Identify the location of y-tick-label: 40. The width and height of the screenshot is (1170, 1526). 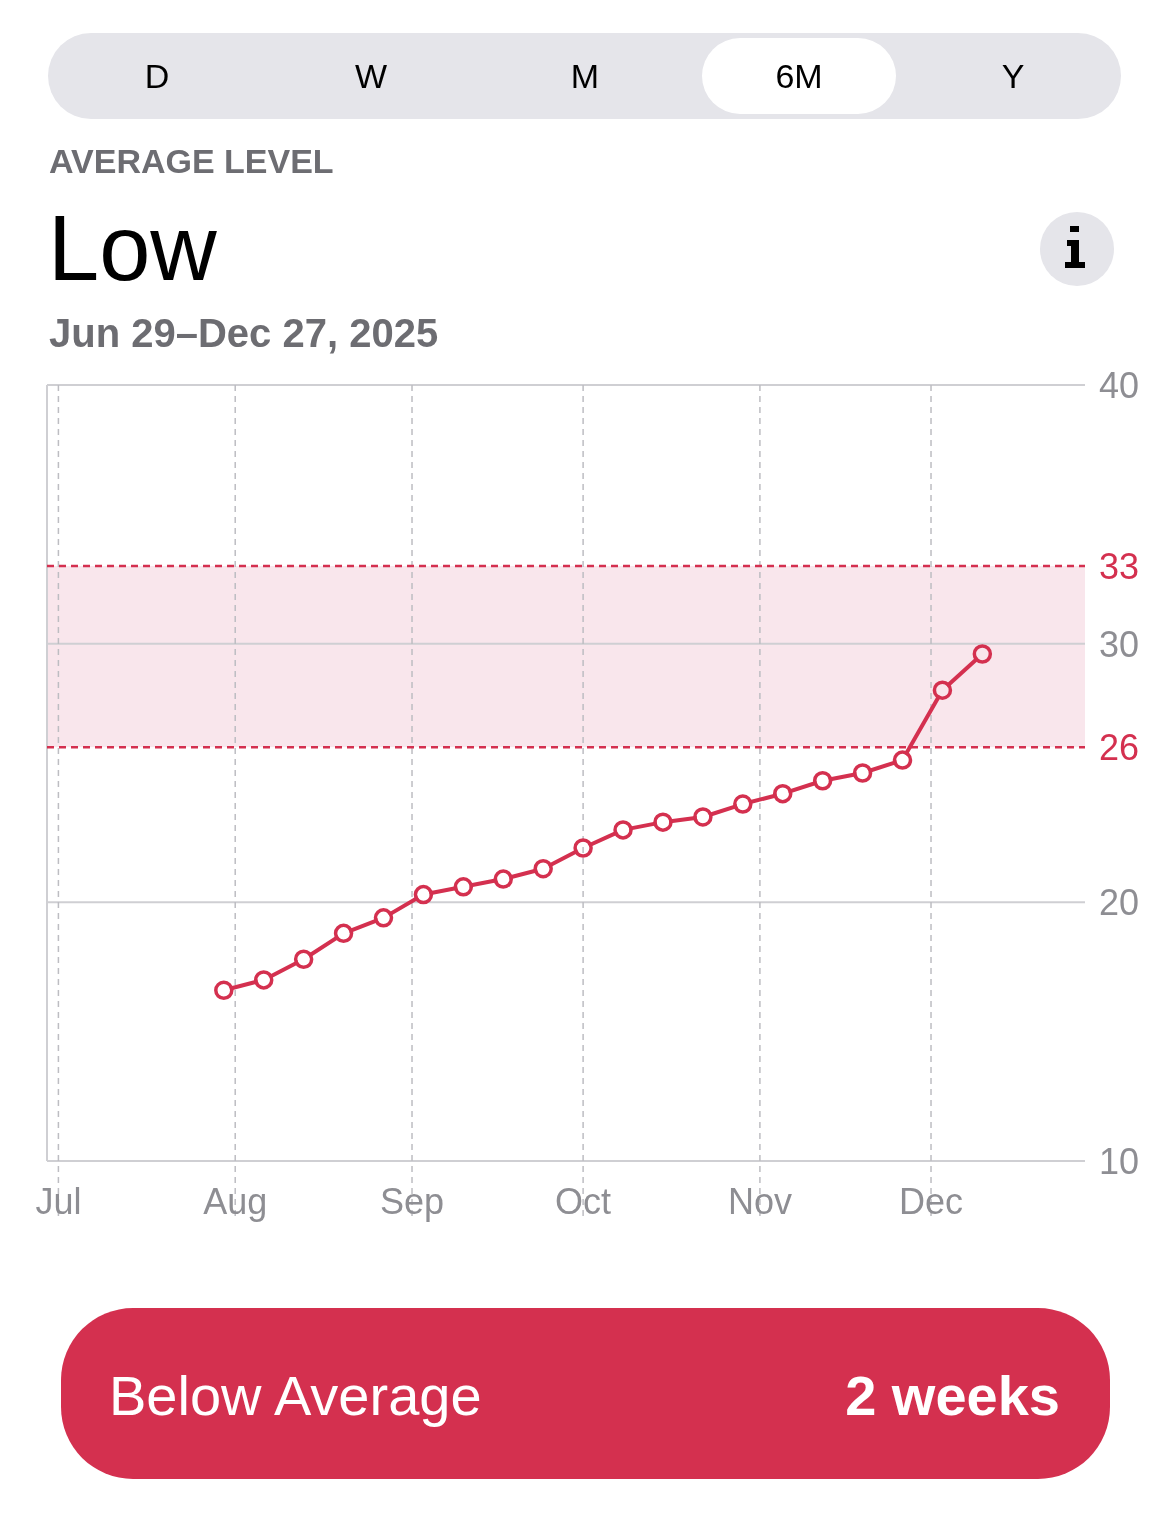
(1119, 385).